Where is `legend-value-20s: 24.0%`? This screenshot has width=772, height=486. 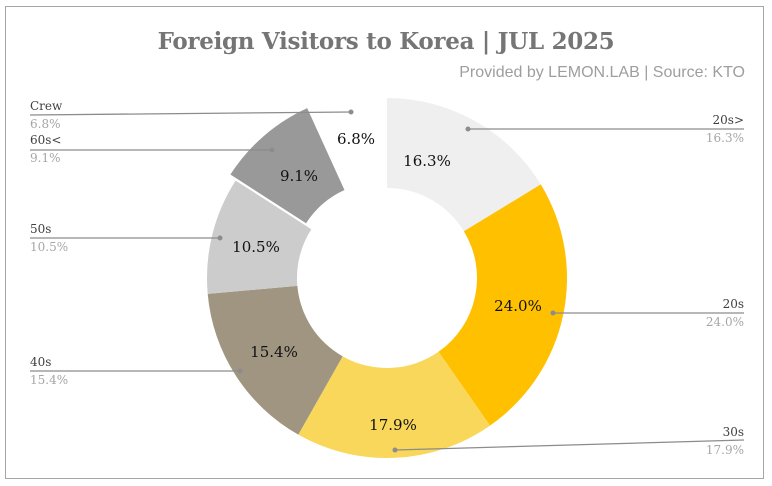 legend-value-20s: 24.0% is located at coordinates (724, 322).